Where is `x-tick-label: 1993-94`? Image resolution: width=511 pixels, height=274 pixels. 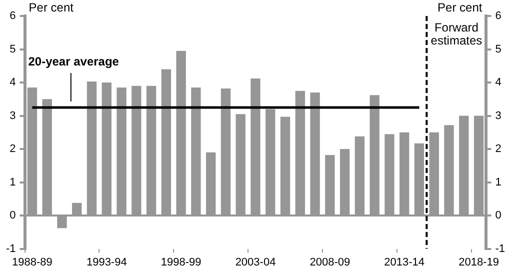
x-tick-label: 1993-94 is located at coordinates (106, 262).